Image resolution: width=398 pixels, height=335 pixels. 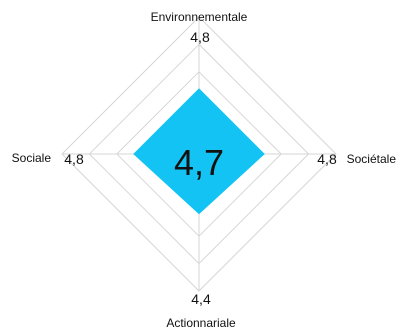 What do you see at coordinates (201, 299) in the screenshot?
I see `axis-value-actionnariale: 4,4` at bounding box center [201, 299].